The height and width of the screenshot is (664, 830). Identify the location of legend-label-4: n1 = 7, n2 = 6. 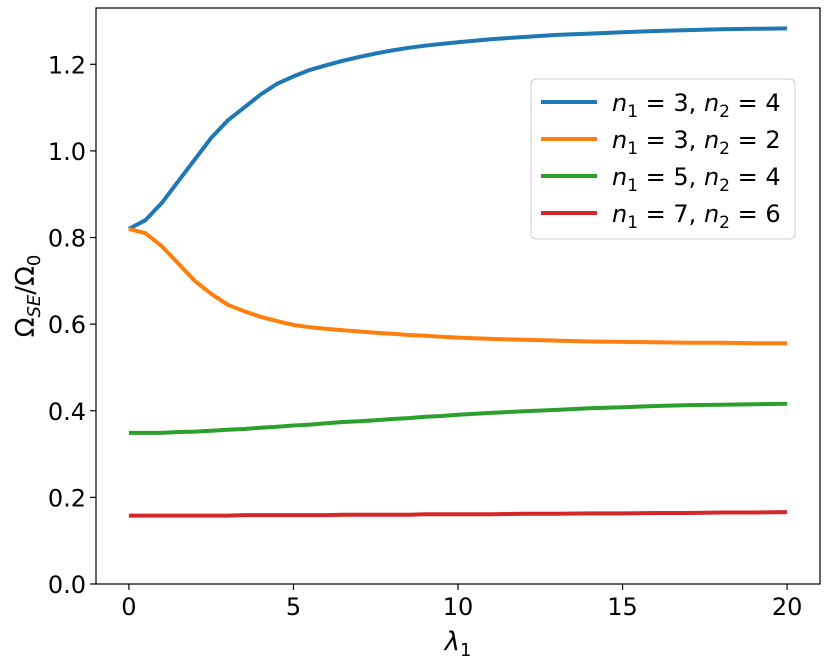
(696, 216).